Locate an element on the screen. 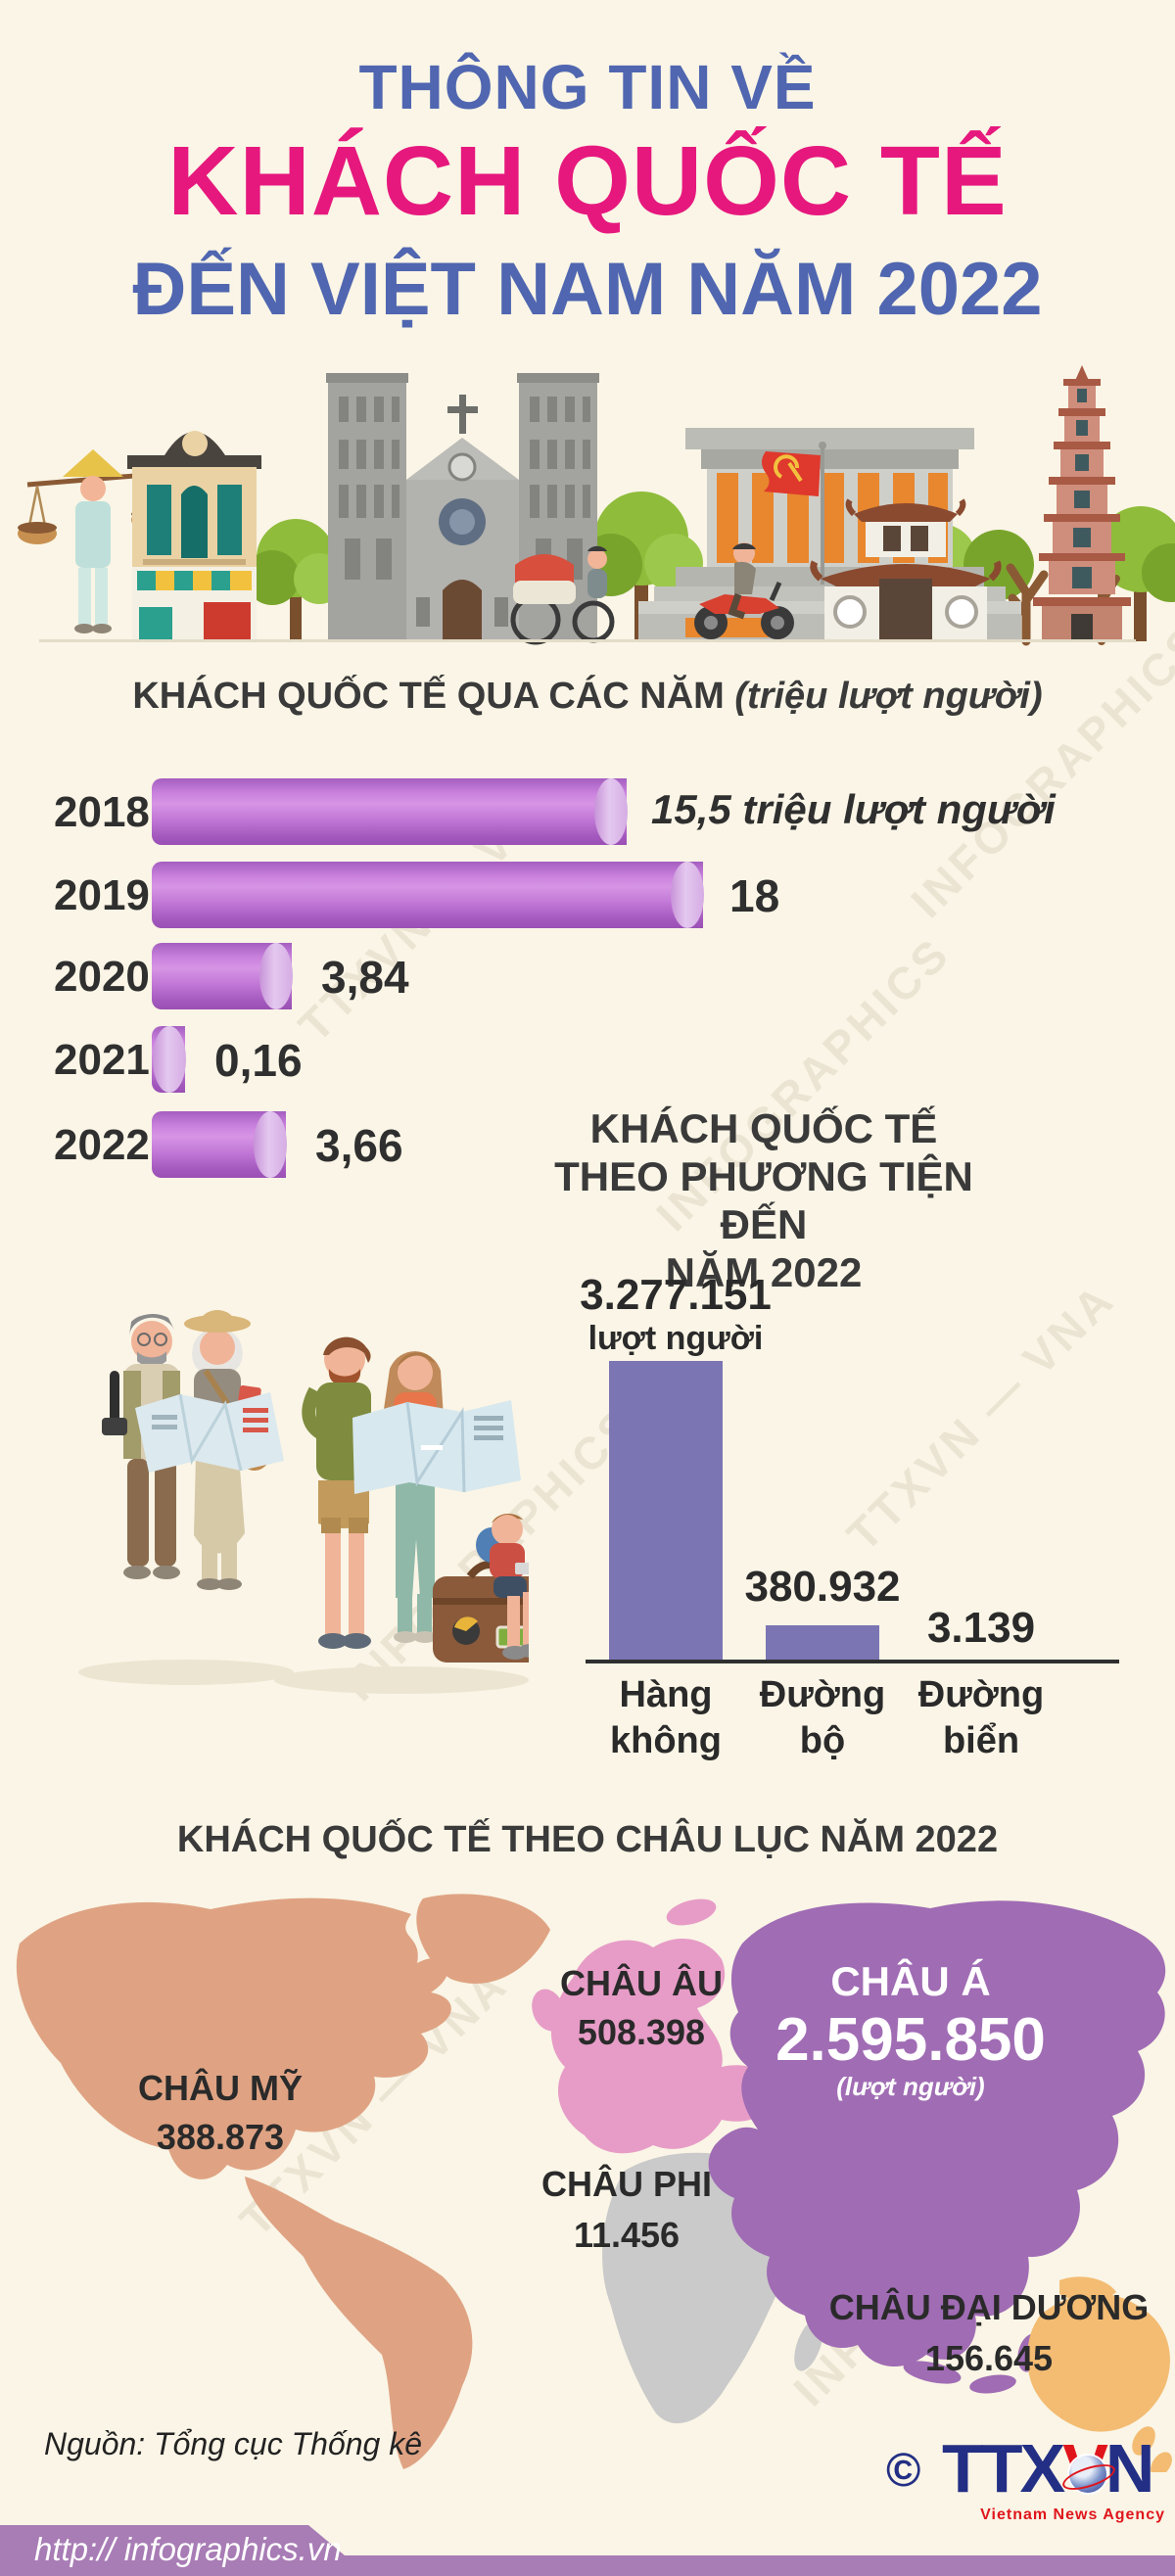 Image resolution: width=1175 pixels, height=2576 pixels. label-africa-value: 11.456 is located at coordinates (627, 2235).